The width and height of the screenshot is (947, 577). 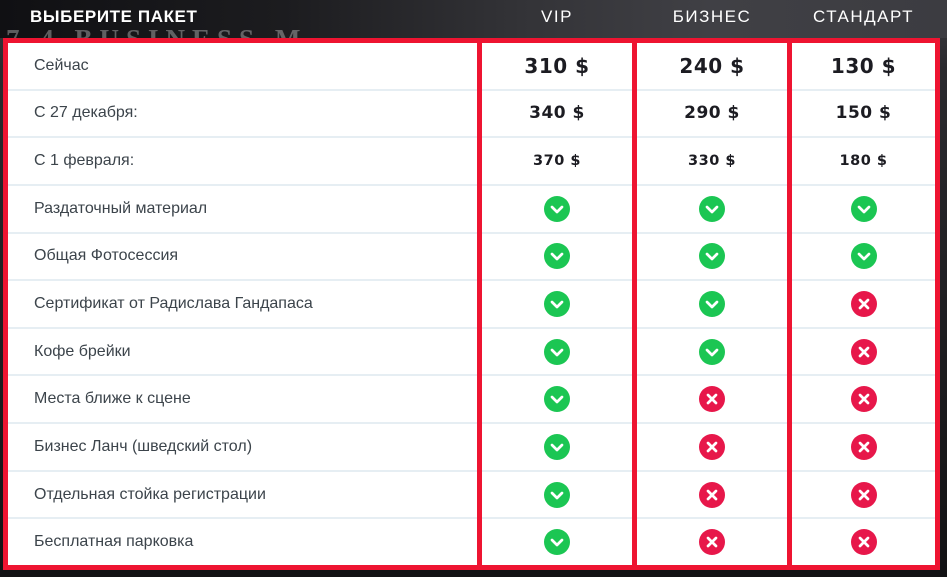 I want to click on price-value: 340 $, so click(x=557, y=113).